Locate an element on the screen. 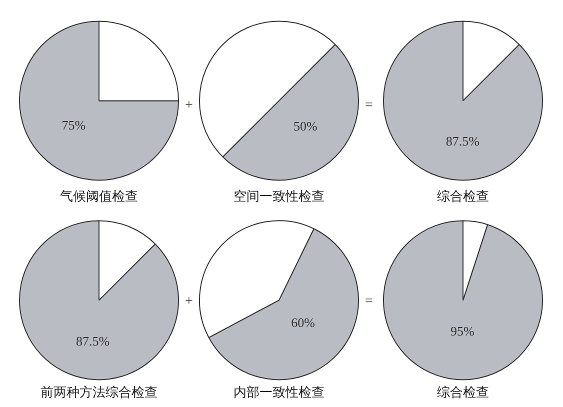  data-label: 50% is located at coordinates (306, 126).